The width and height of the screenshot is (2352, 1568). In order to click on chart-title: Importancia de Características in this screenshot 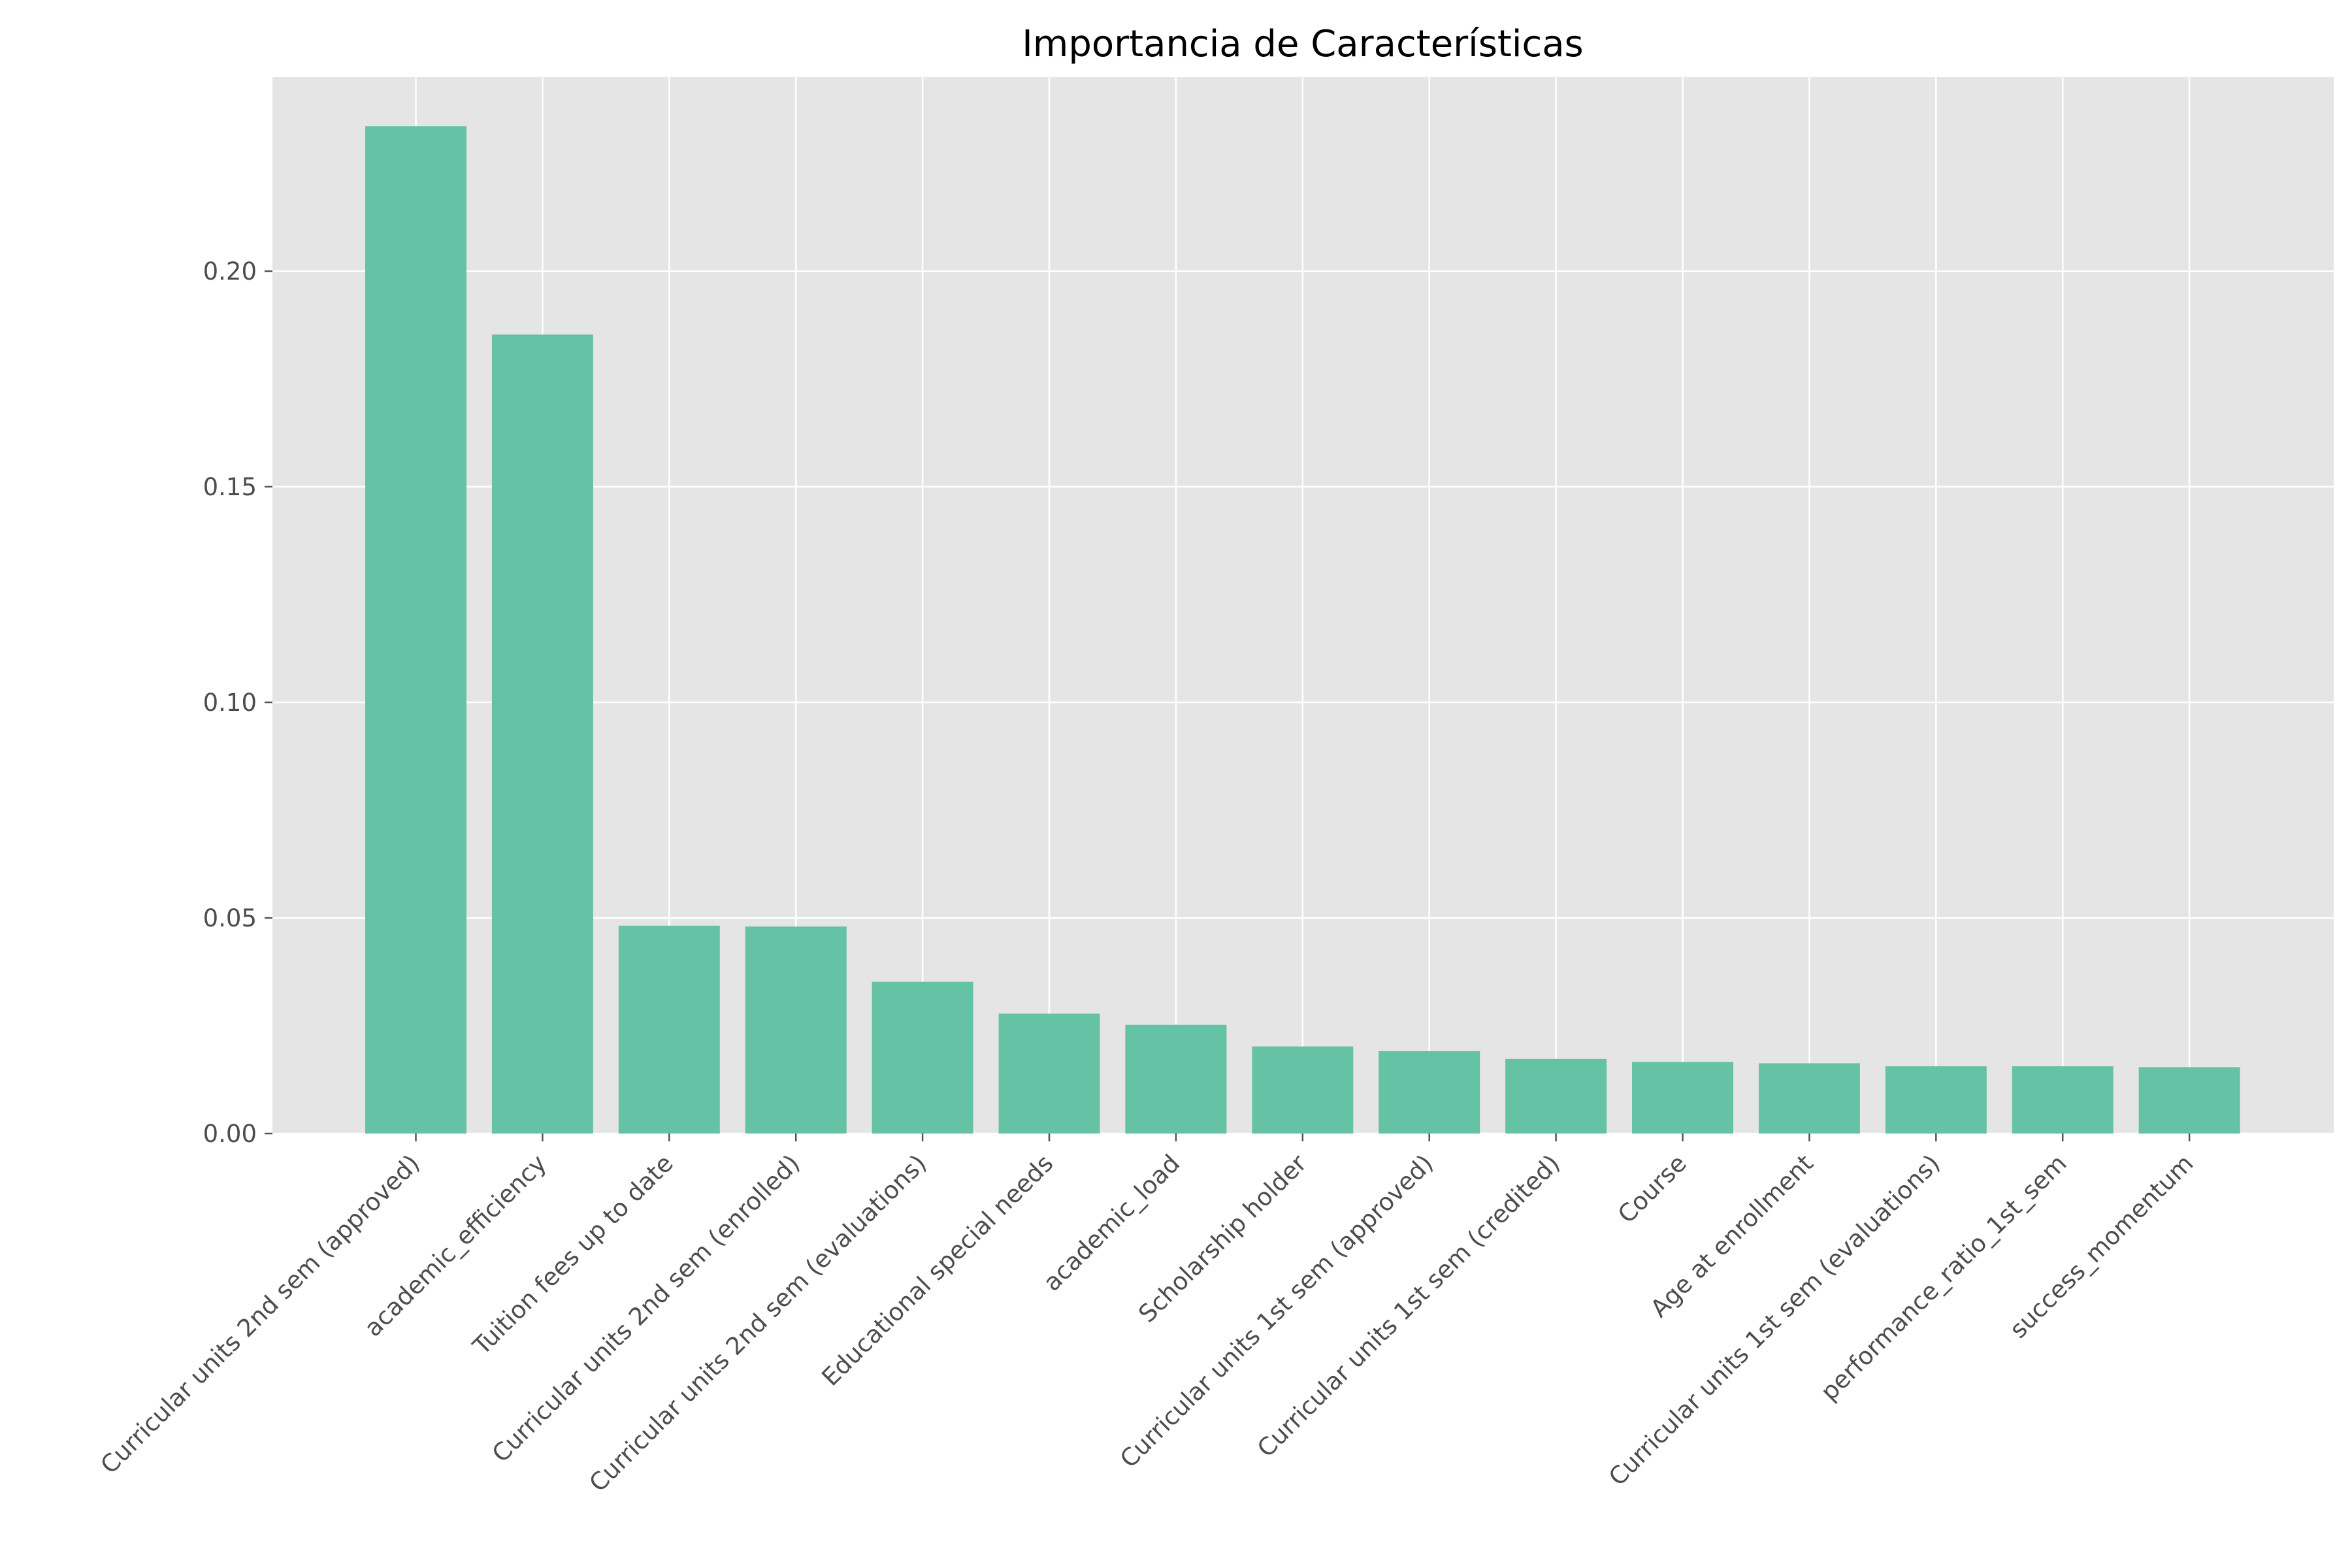, I will do `click(1302, 44)`.